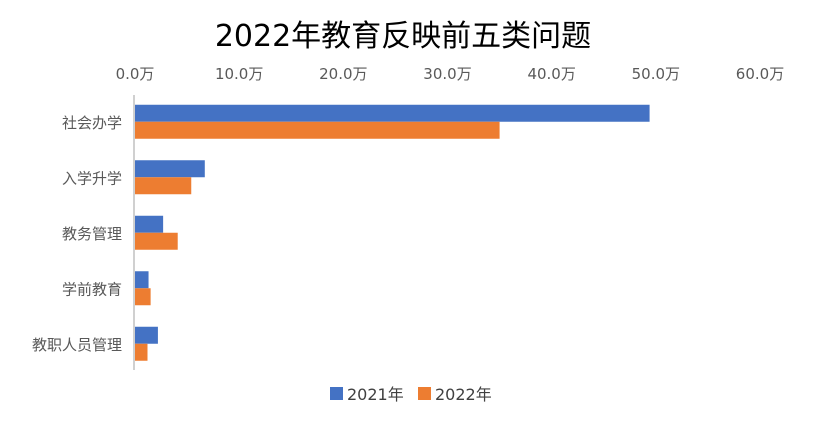  Describe the element at coordinates (163, 186) in the screenshot. I see `bar-2022年-入学升学` at that location.